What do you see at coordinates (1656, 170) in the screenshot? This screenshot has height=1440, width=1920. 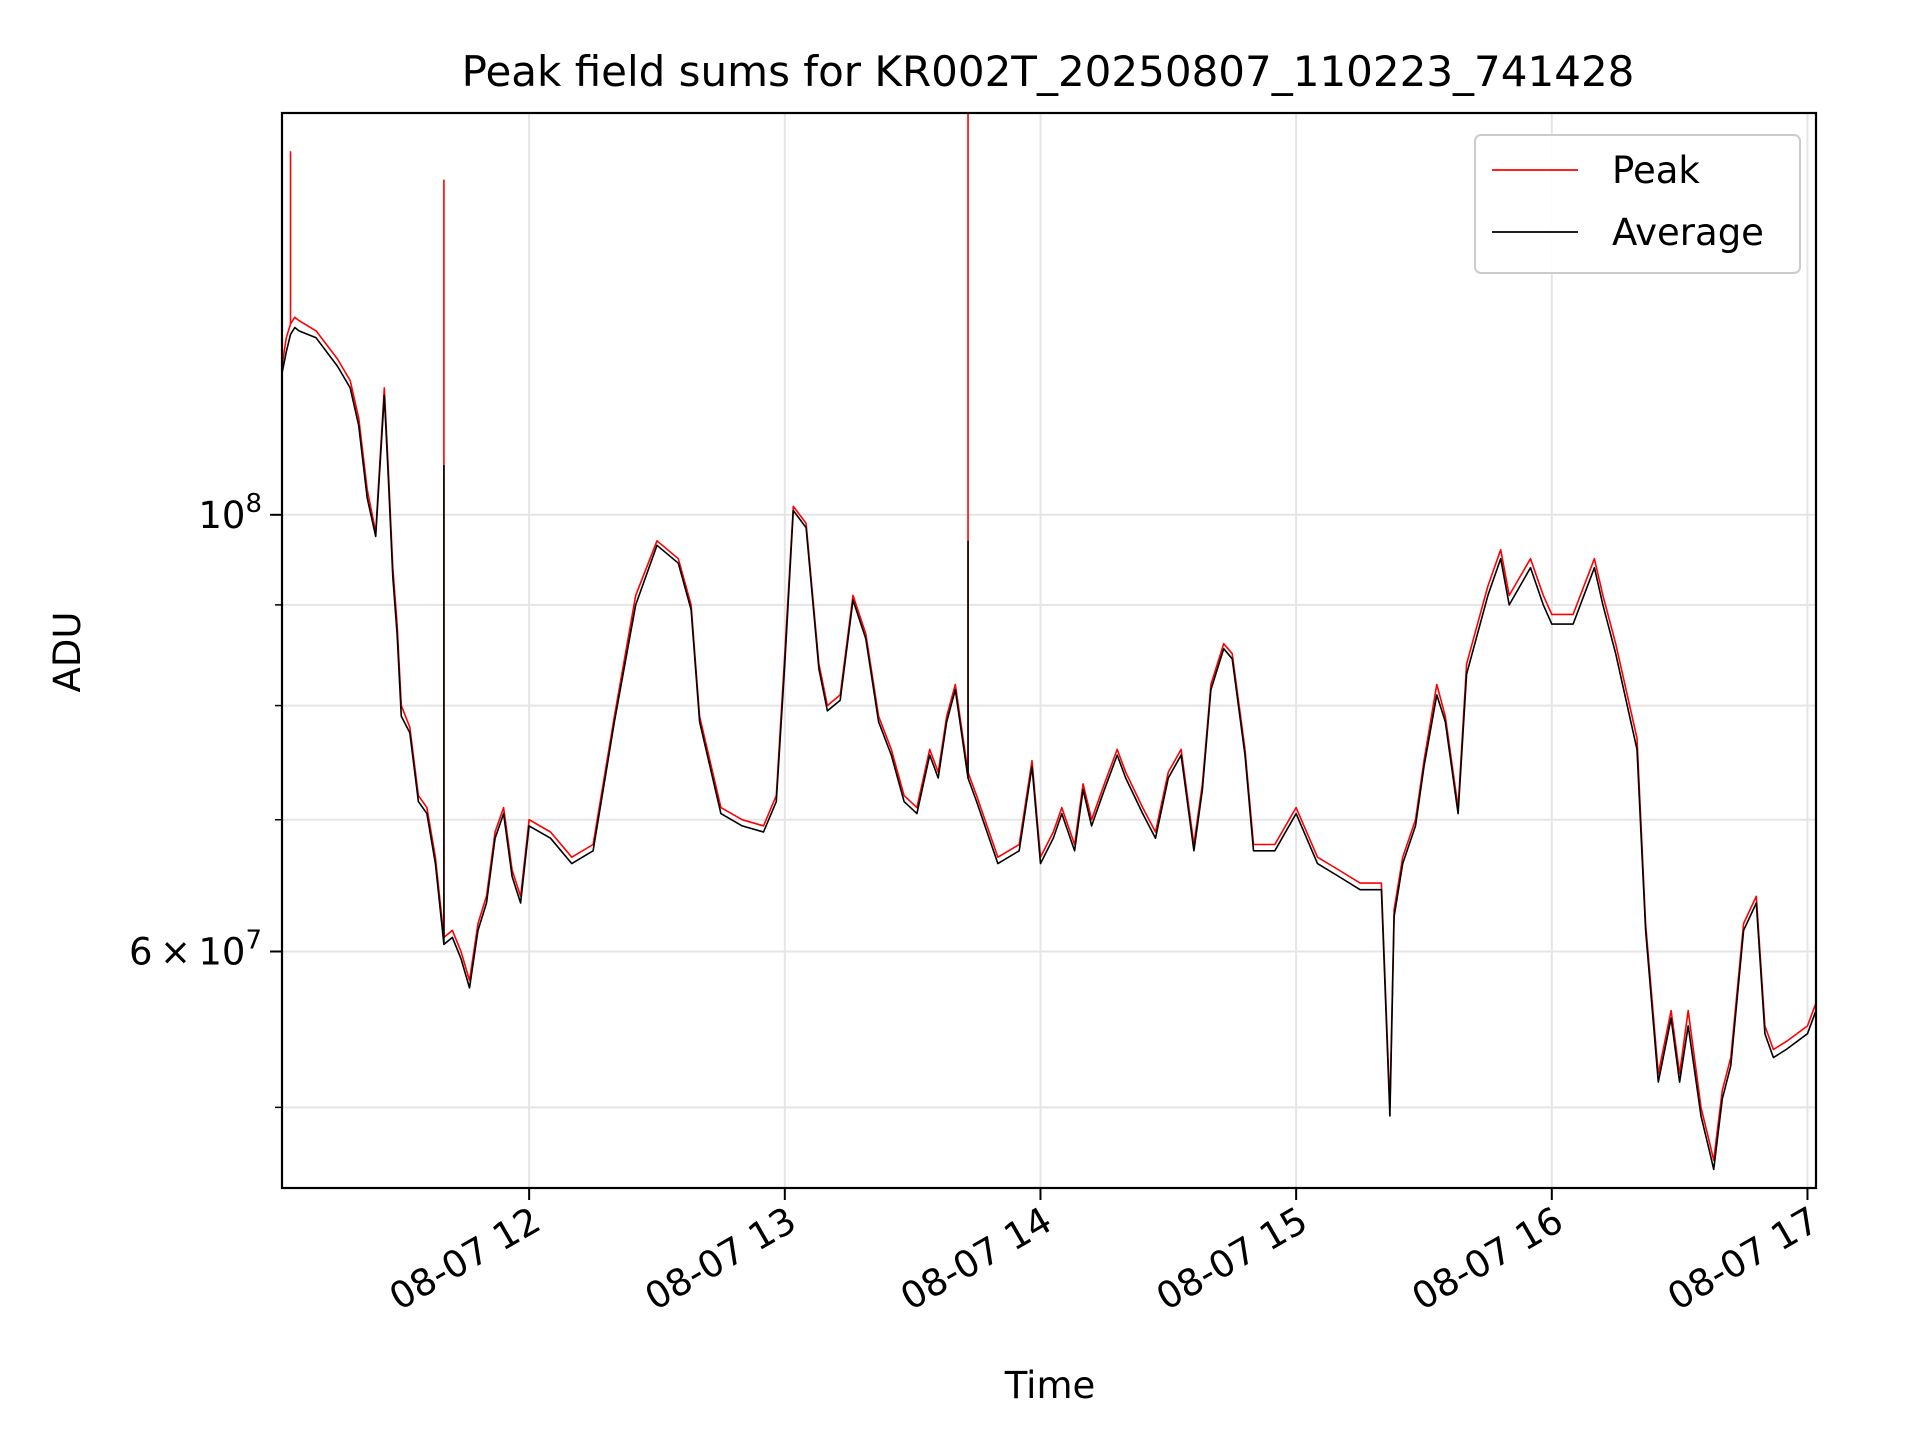 I see `legend-peak-label: Peak` at bounding box center [1656, 170].